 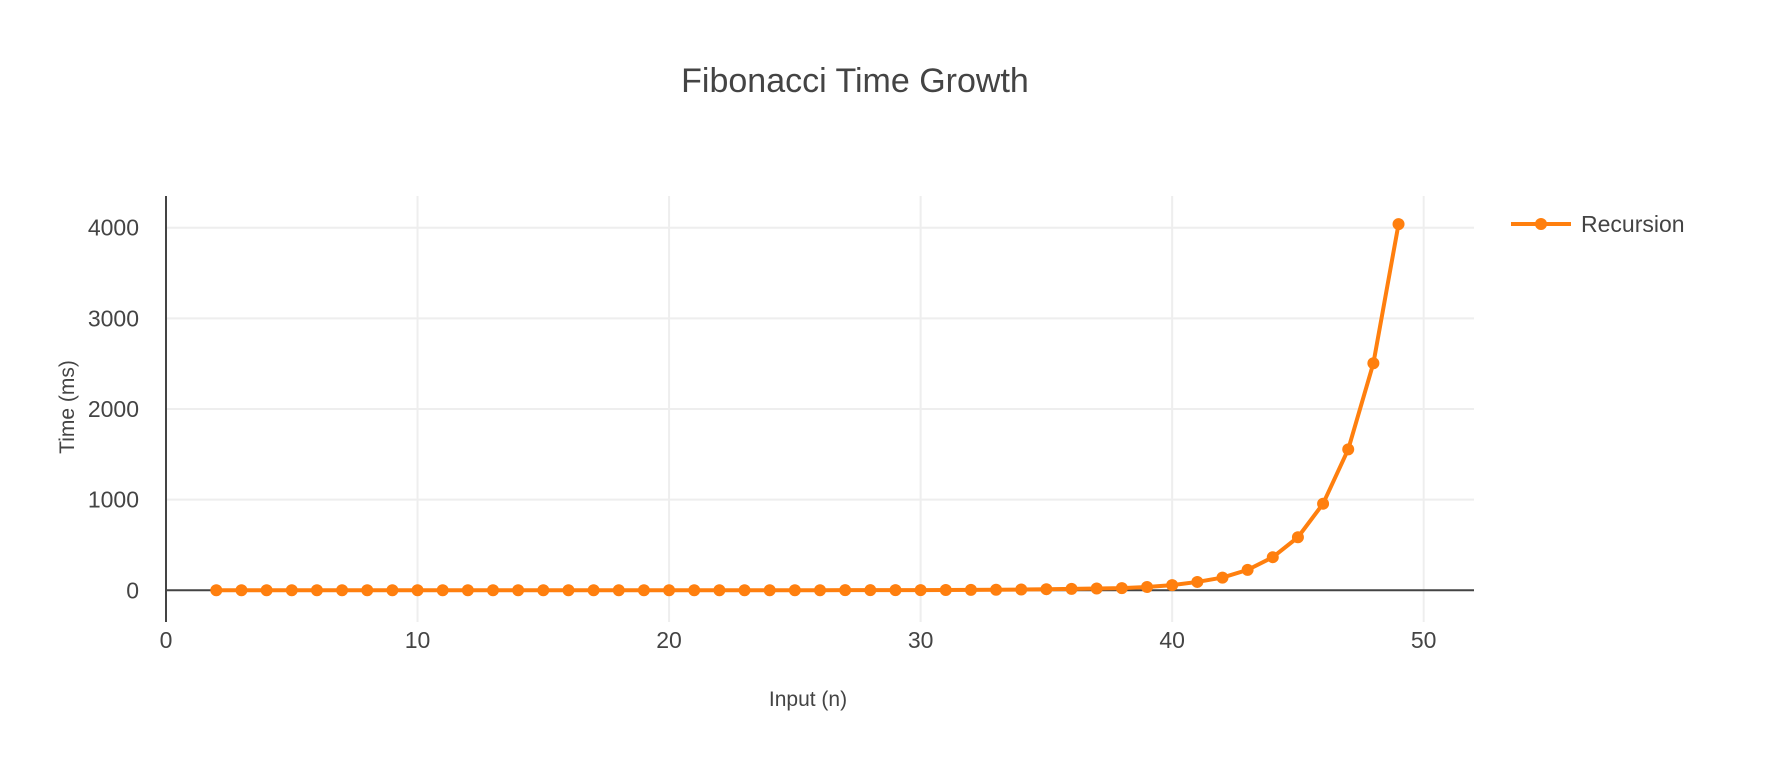 I want to click on x-tick-label: 20, so click(x=669, y=640).